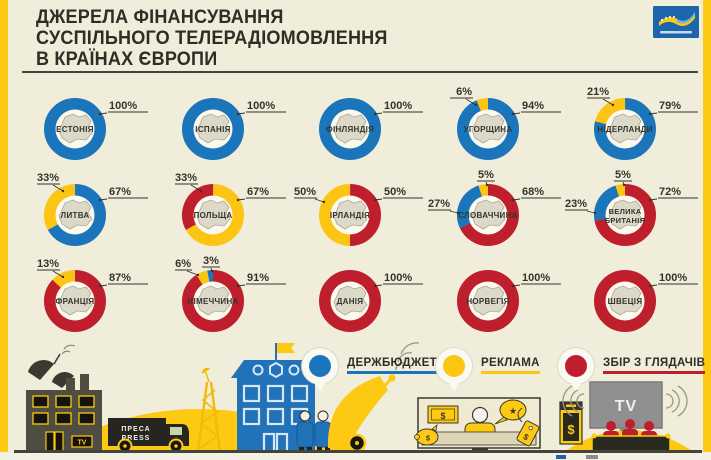 This screenshot has height=460, width=711. I want to click on footer-strip, so click(355, 456).